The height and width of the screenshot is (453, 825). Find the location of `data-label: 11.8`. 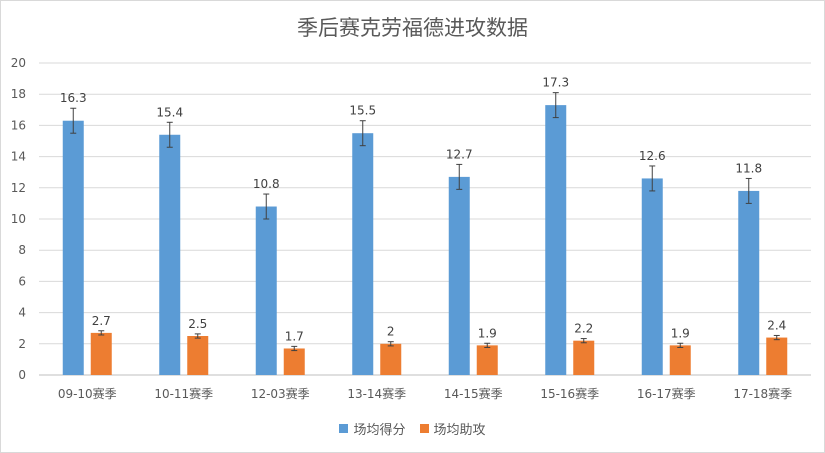

data-label: 11.8 is located at coordinates (748, 168).